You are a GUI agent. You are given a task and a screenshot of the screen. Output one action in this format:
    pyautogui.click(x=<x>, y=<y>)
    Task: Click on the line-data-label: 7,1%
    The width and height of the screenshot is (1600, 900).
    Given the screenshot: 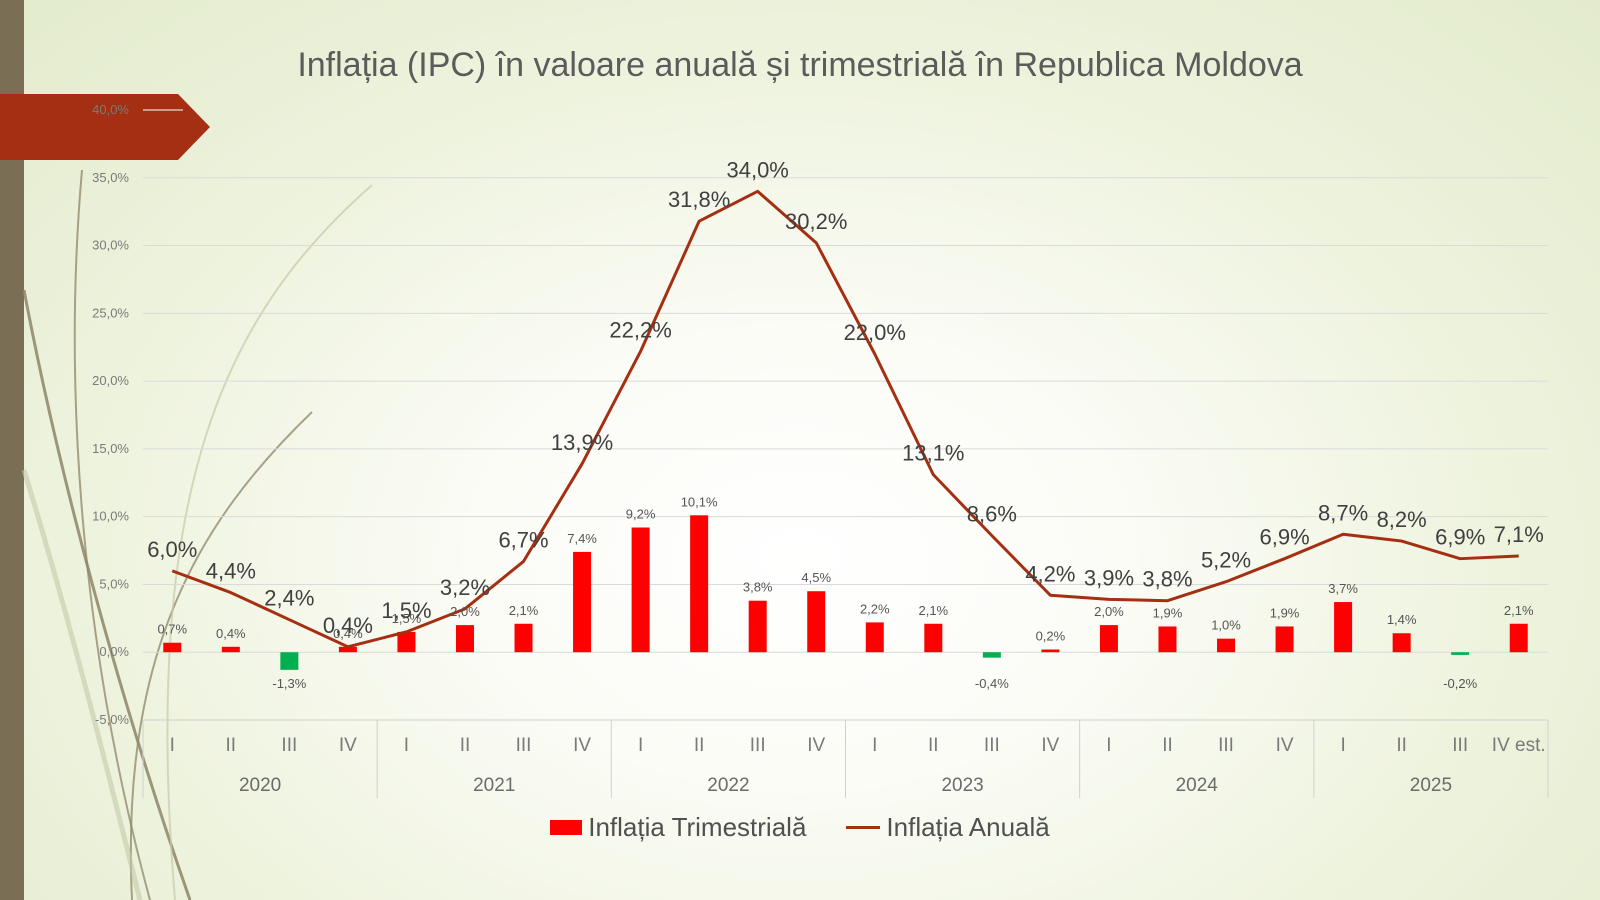 What is the action you would take?
    pyautogui.click(x=1519, y=534)
    